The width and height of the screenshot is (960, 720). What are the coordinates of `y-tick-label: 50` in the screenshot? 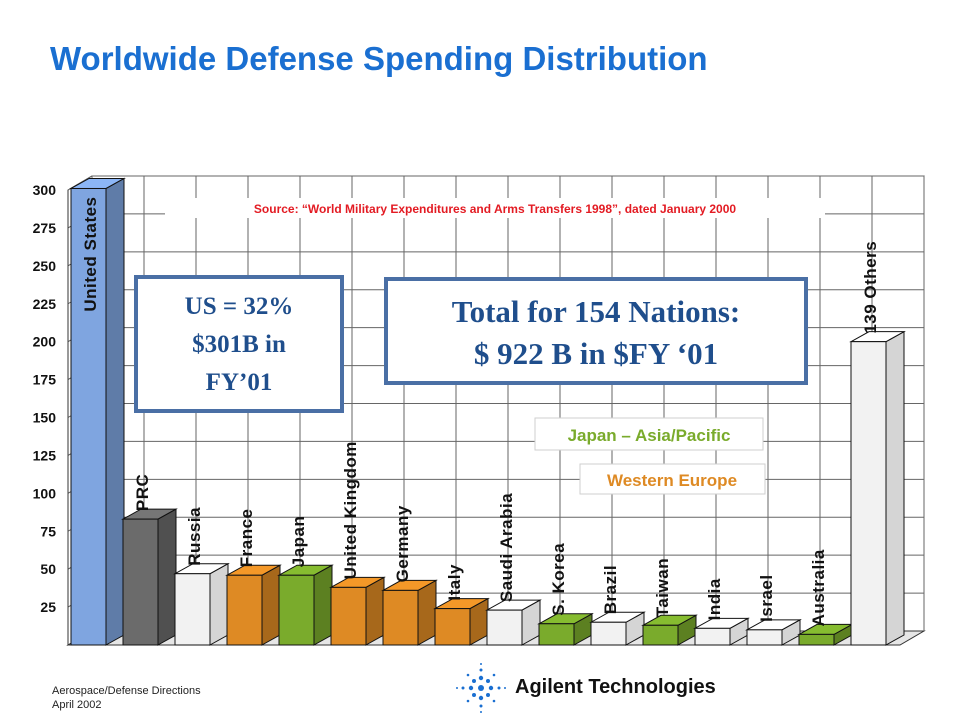 It's located at (48, 569).